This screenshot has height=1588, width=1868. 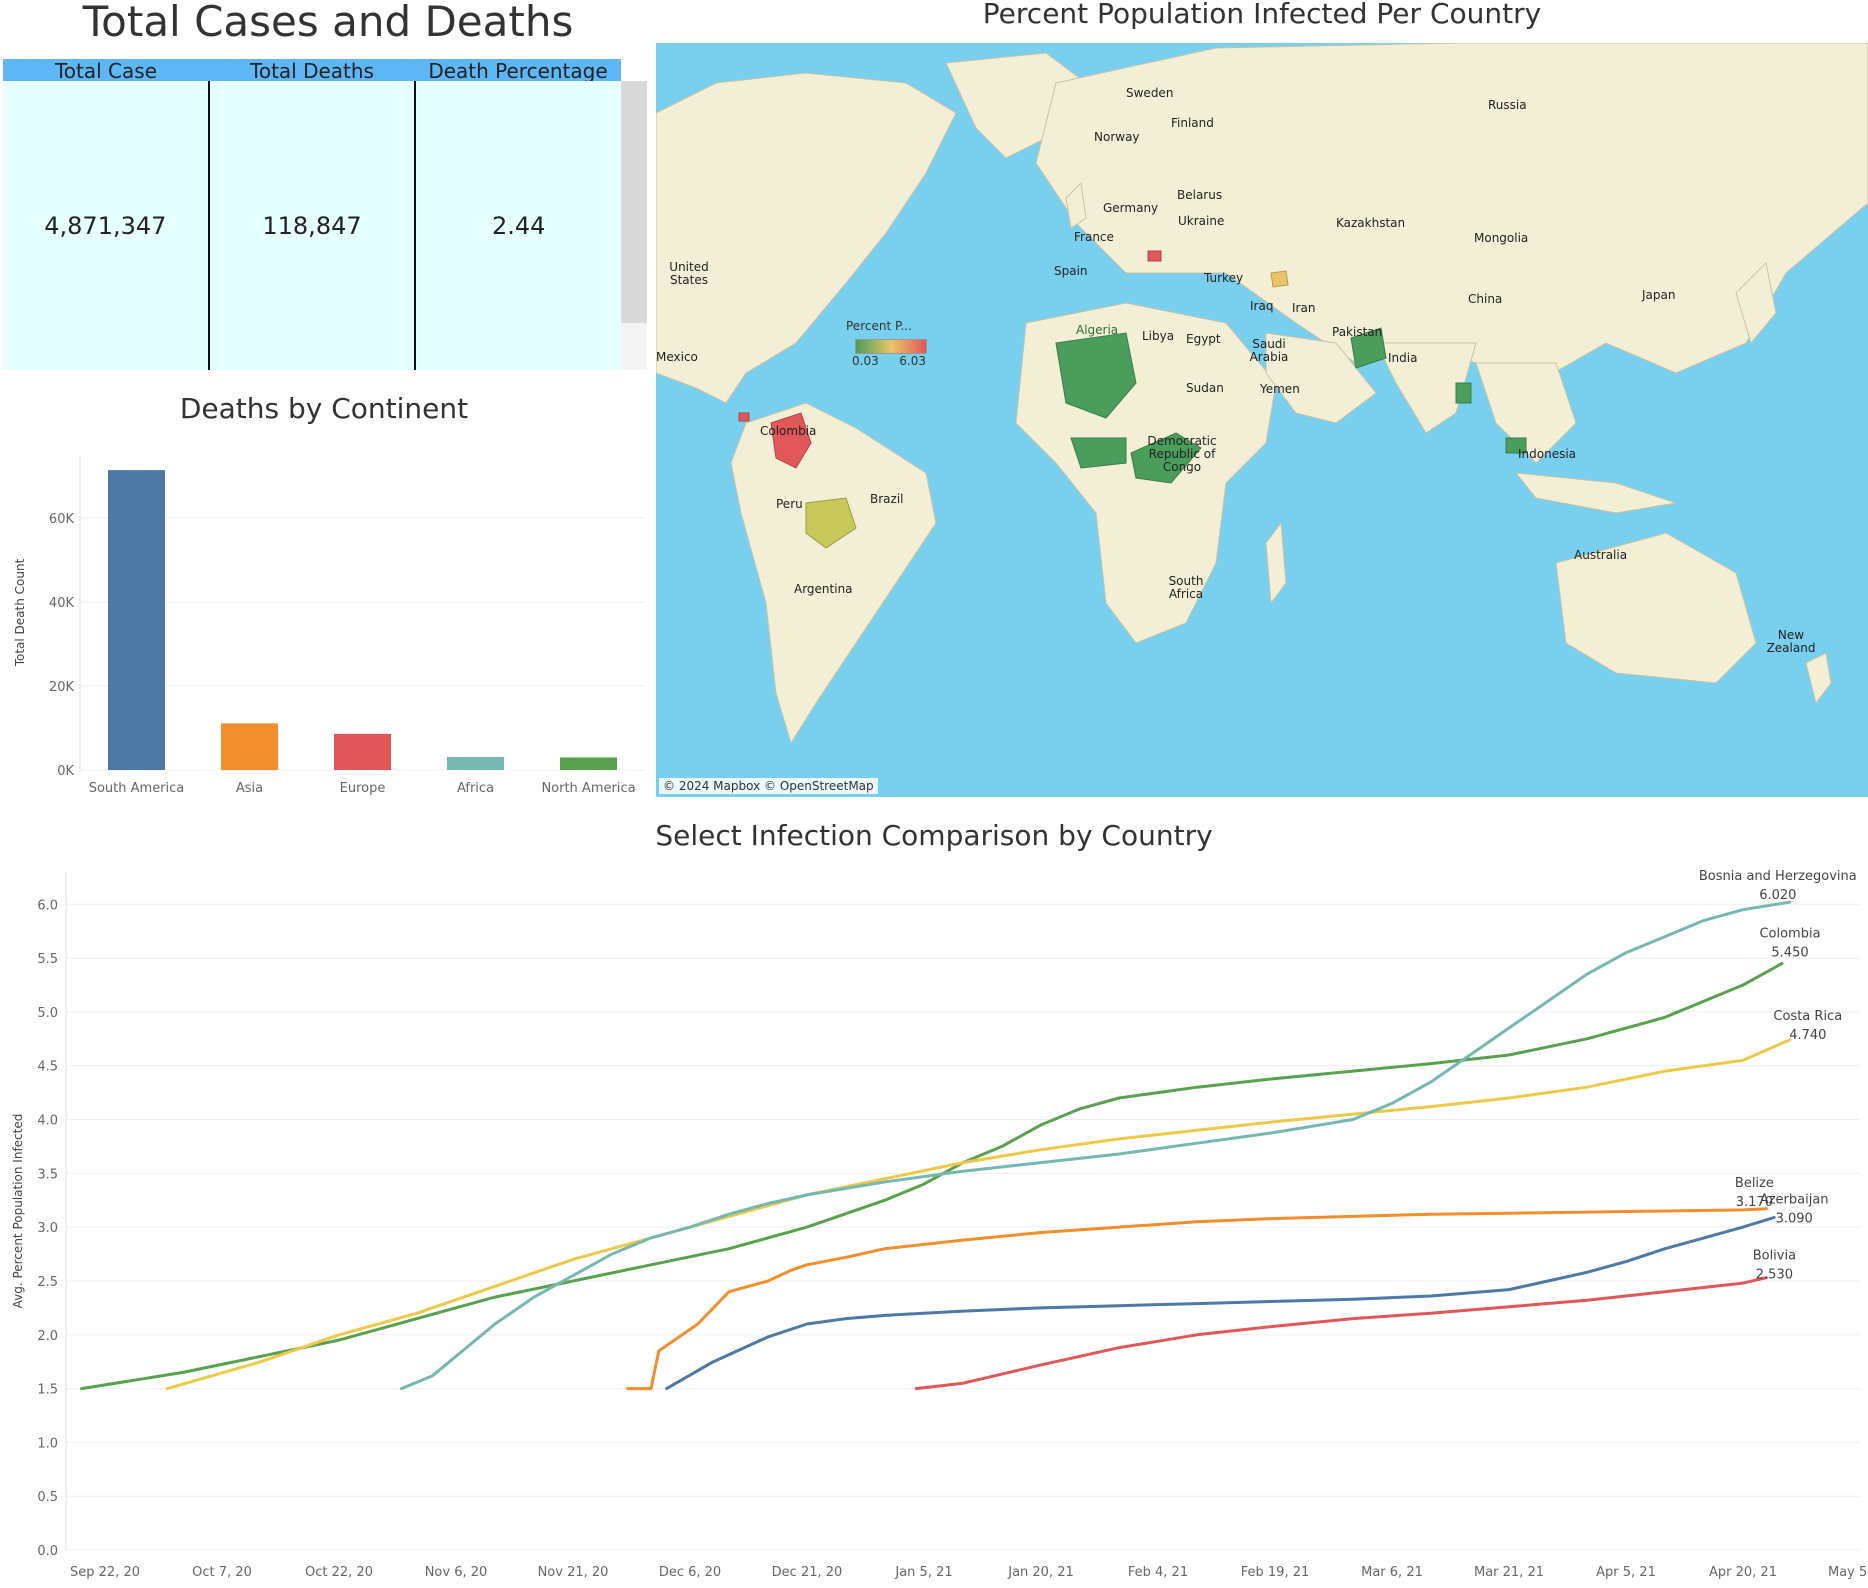 What do you see at coordinates (1807, 1016) in the screenshot?
I see `line-end-label-name: Costa Rica` at bounding box center [1807, 1016].